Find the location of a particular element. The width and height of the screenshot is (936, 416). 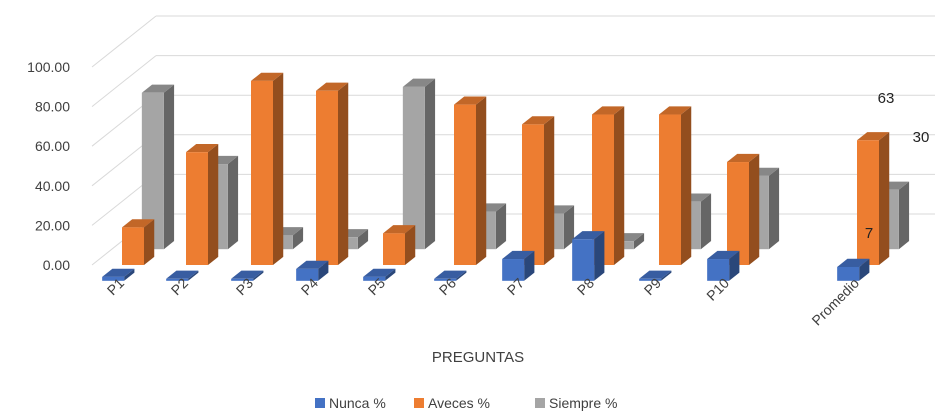

bar-aveces-promedio is located at coordinates (873, 198).